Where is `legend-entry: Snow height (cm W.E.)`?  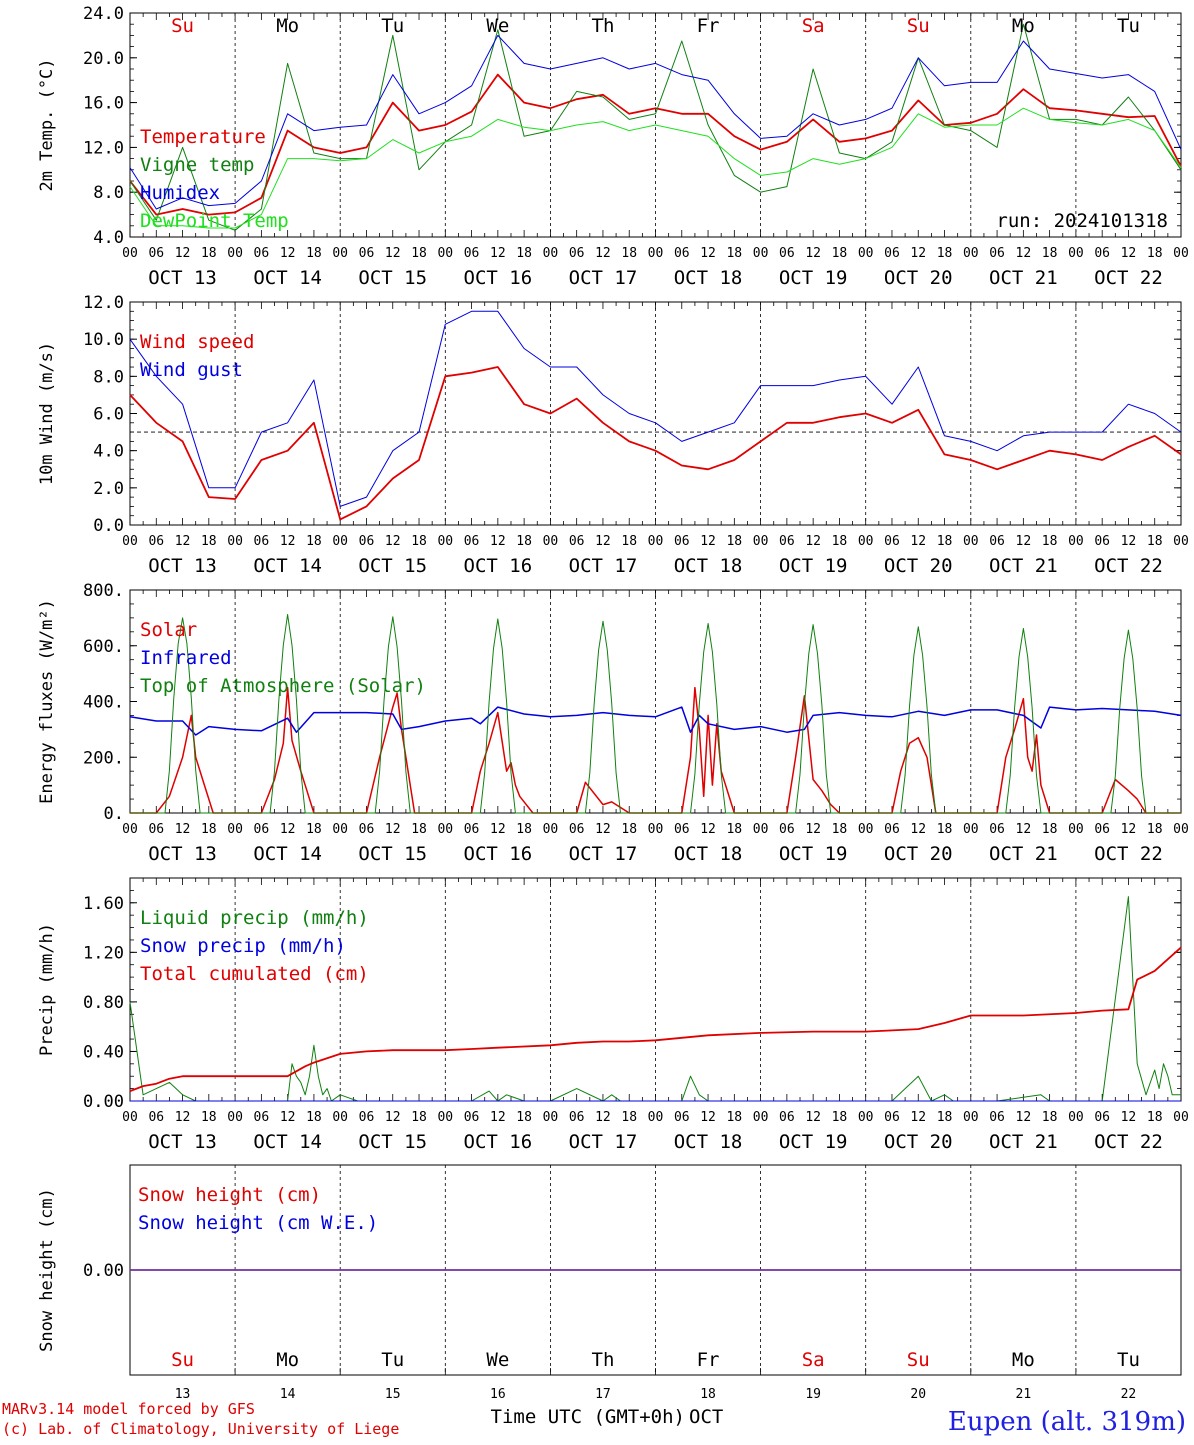
legend-entry: Snow height (cm W.E.) is located at coordinates (258, 1223).